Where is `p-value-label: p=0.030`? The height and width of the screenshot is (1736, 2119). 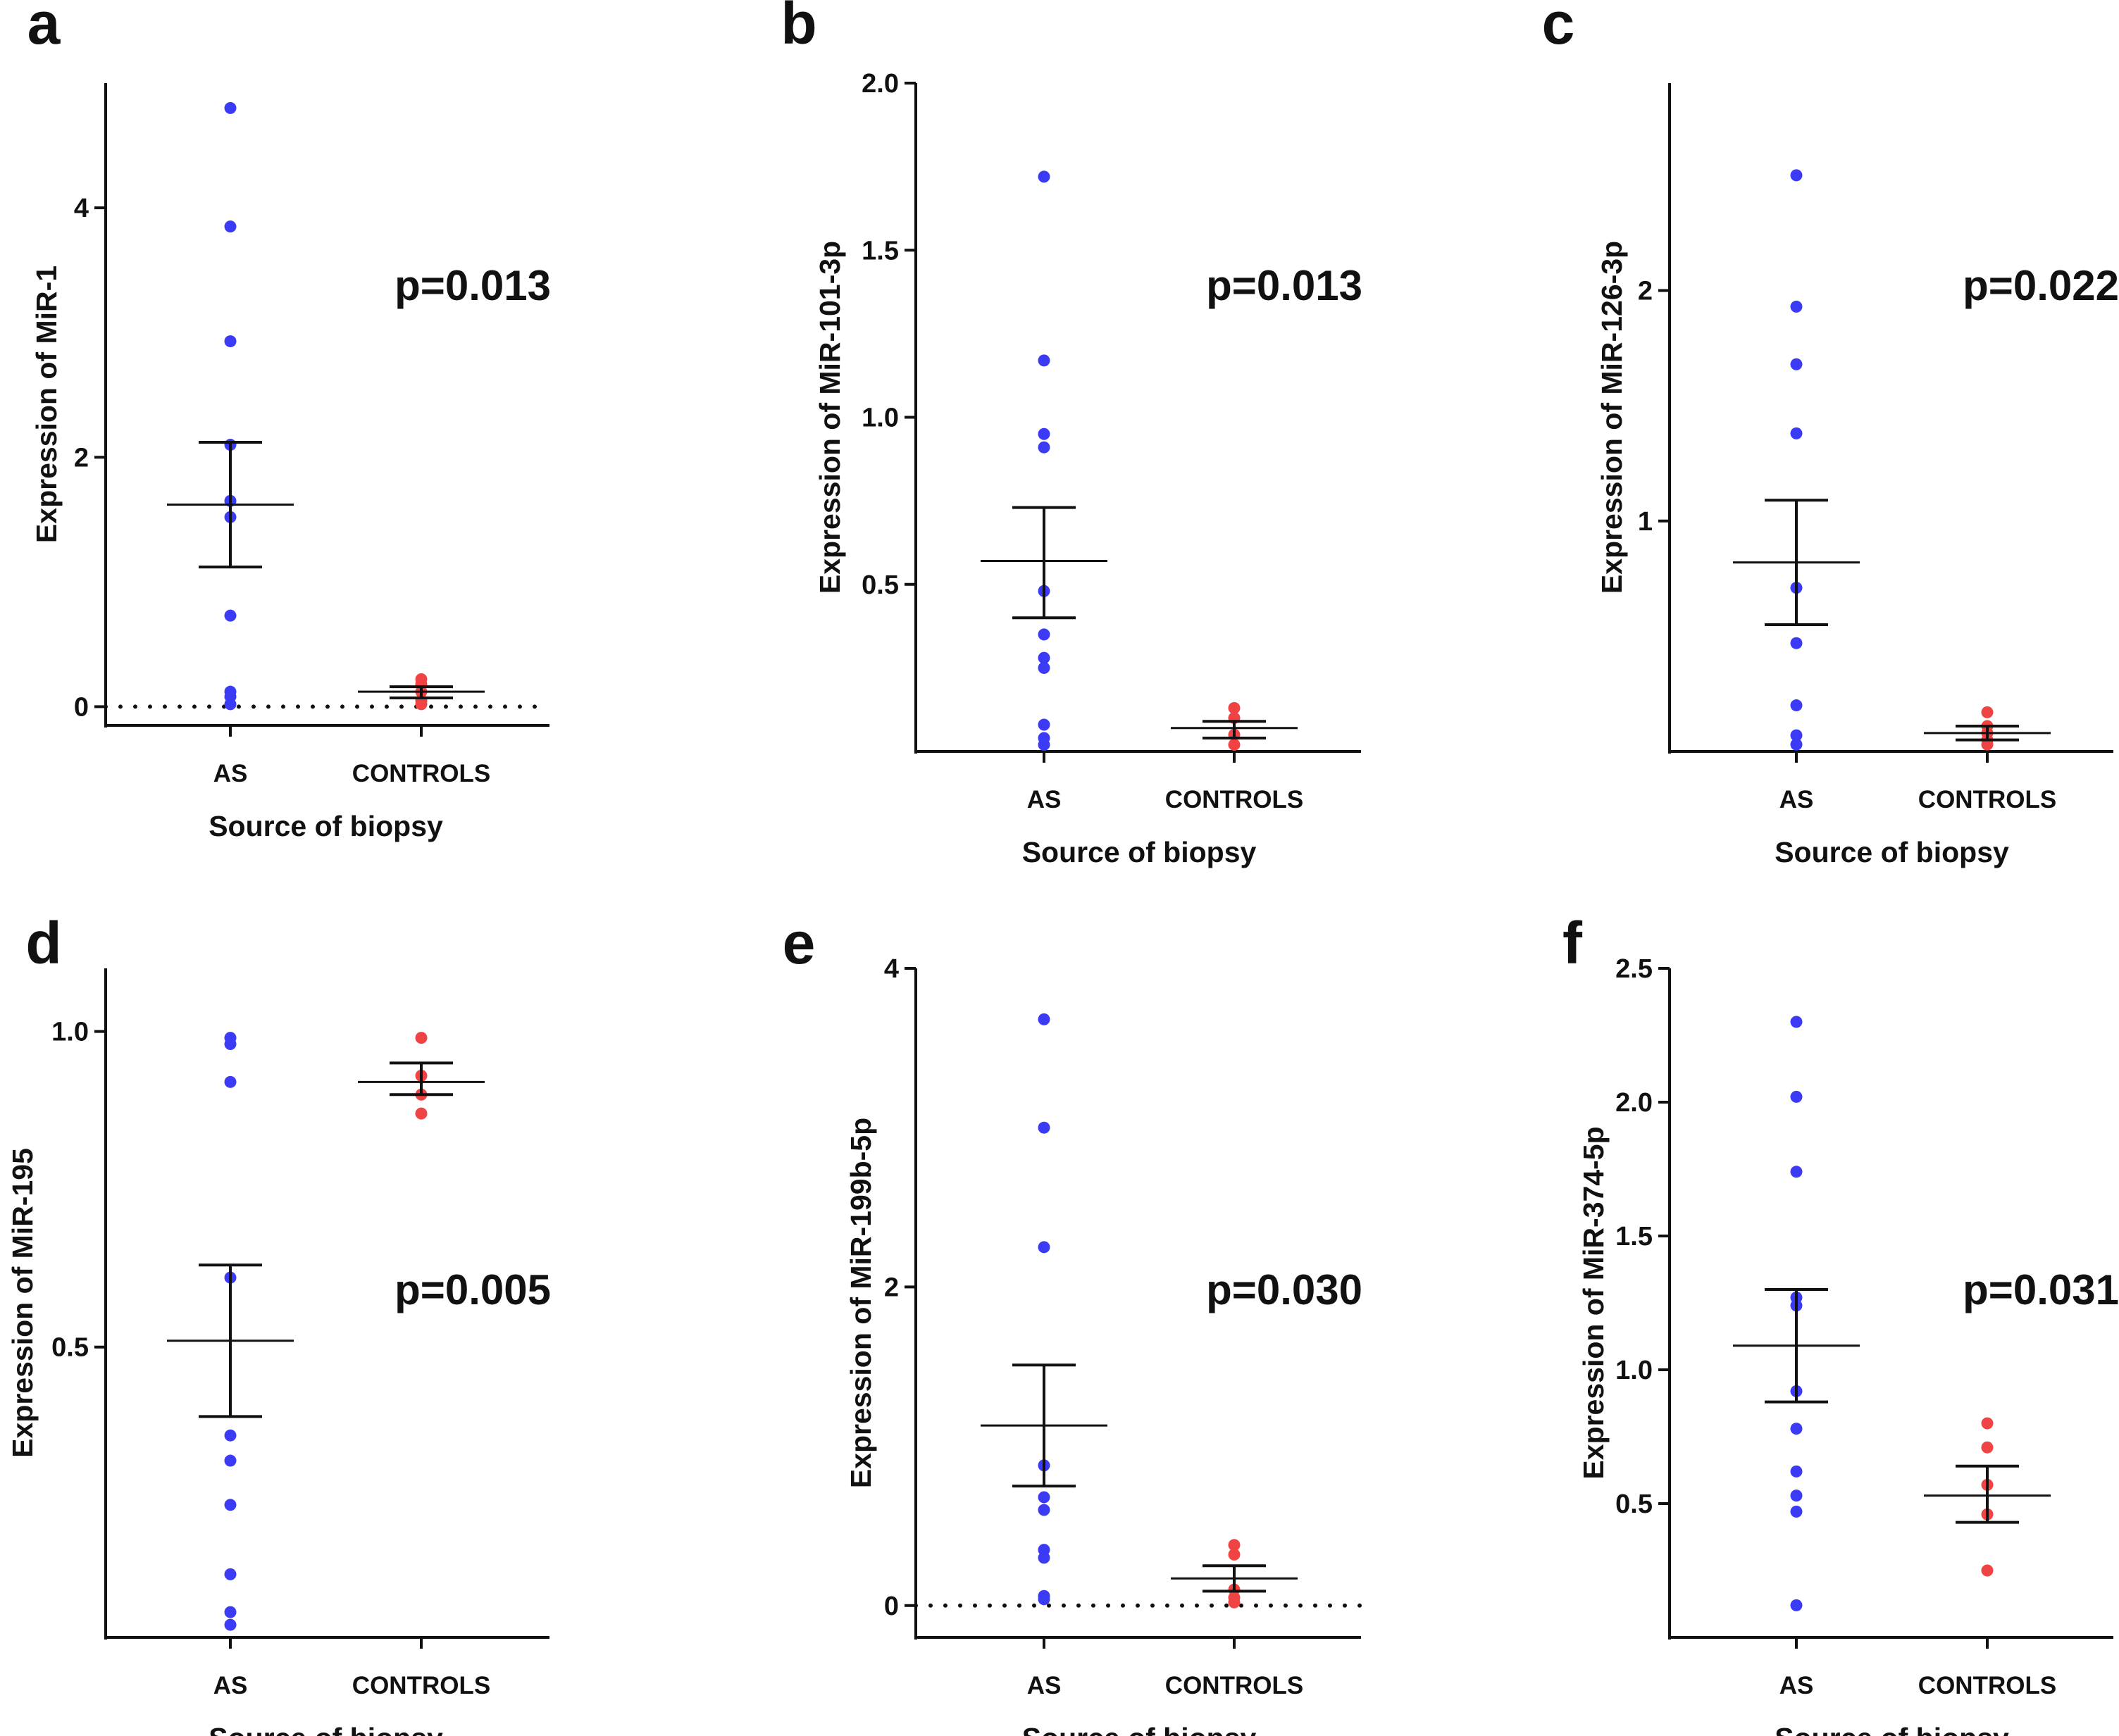
p-value-label: p=0.030 is located at coordinates (1284, 1289).